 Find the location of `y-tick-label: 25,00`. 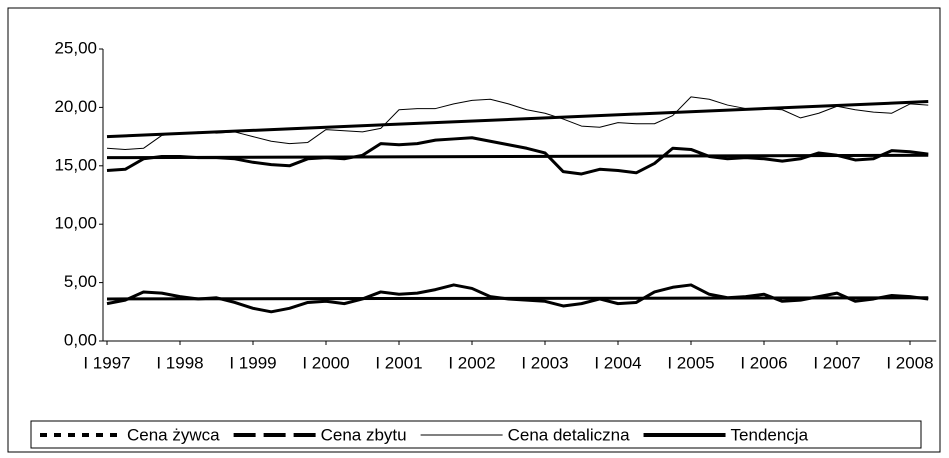

y-tick-label: 25,00 is located at coordinates (75, 47).